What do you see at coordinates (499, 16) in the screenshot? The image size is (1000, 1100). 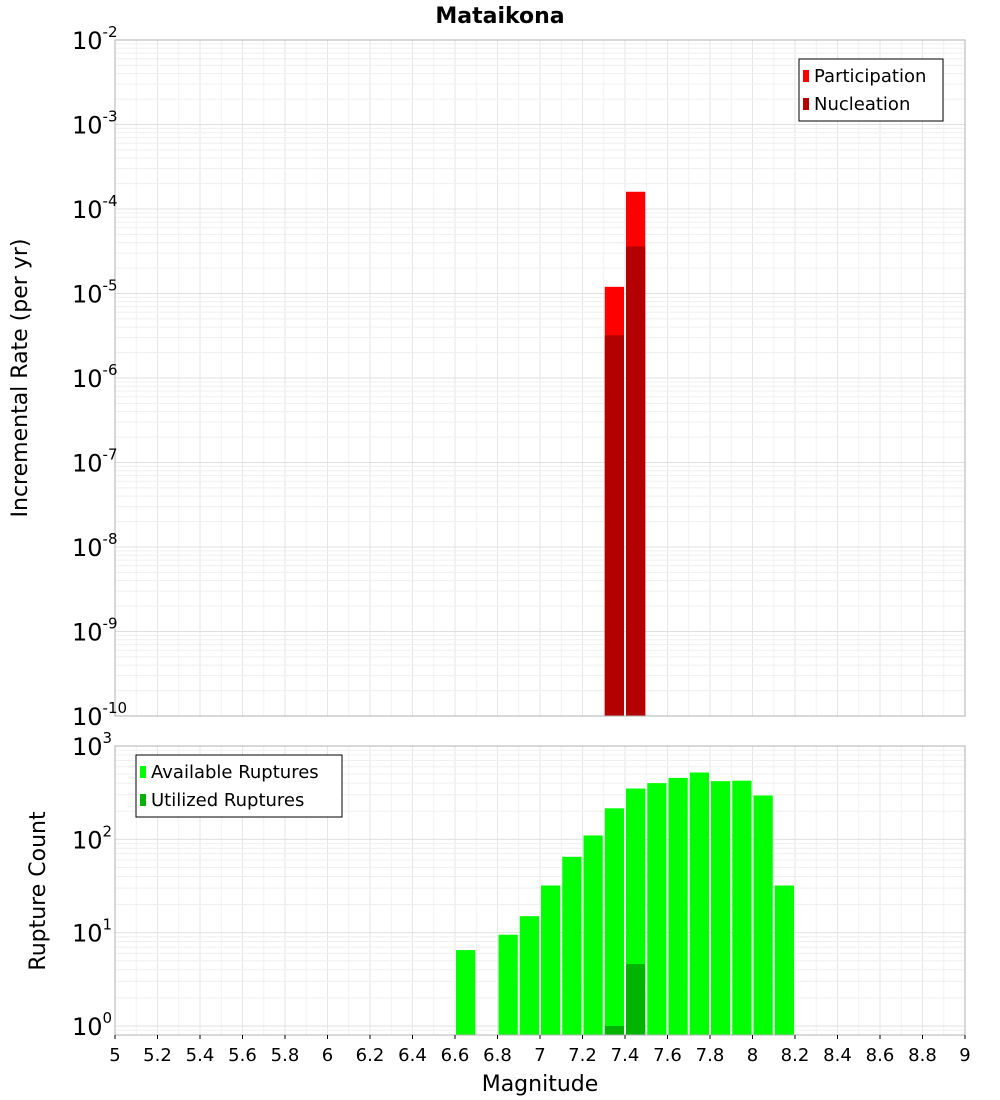 I see `chart-title: Mataikona` at bounding box center [499, 16].